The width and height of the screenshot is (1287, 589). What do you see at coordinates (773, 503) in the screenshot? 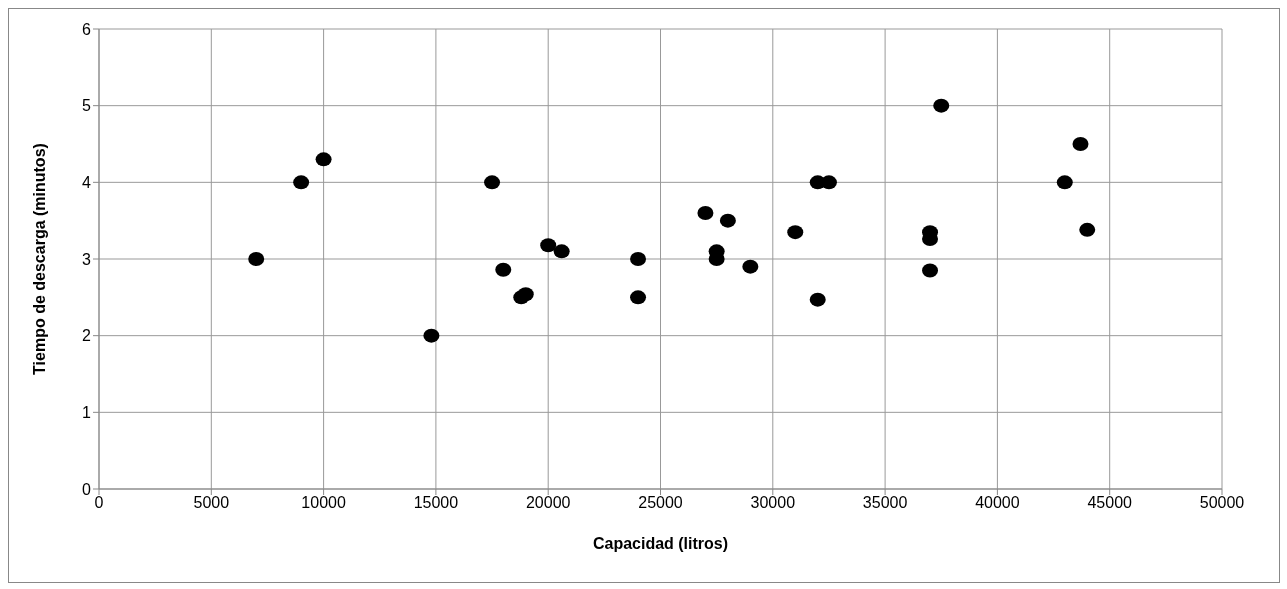
I see `x-tick-label: 30000` at bounding box center [773, 503].